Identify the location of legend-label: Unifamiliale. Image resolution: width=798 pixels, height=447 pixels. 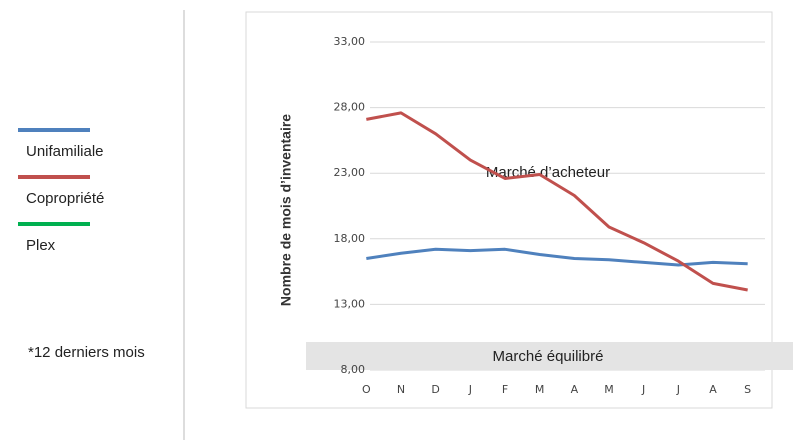
(65, 151).